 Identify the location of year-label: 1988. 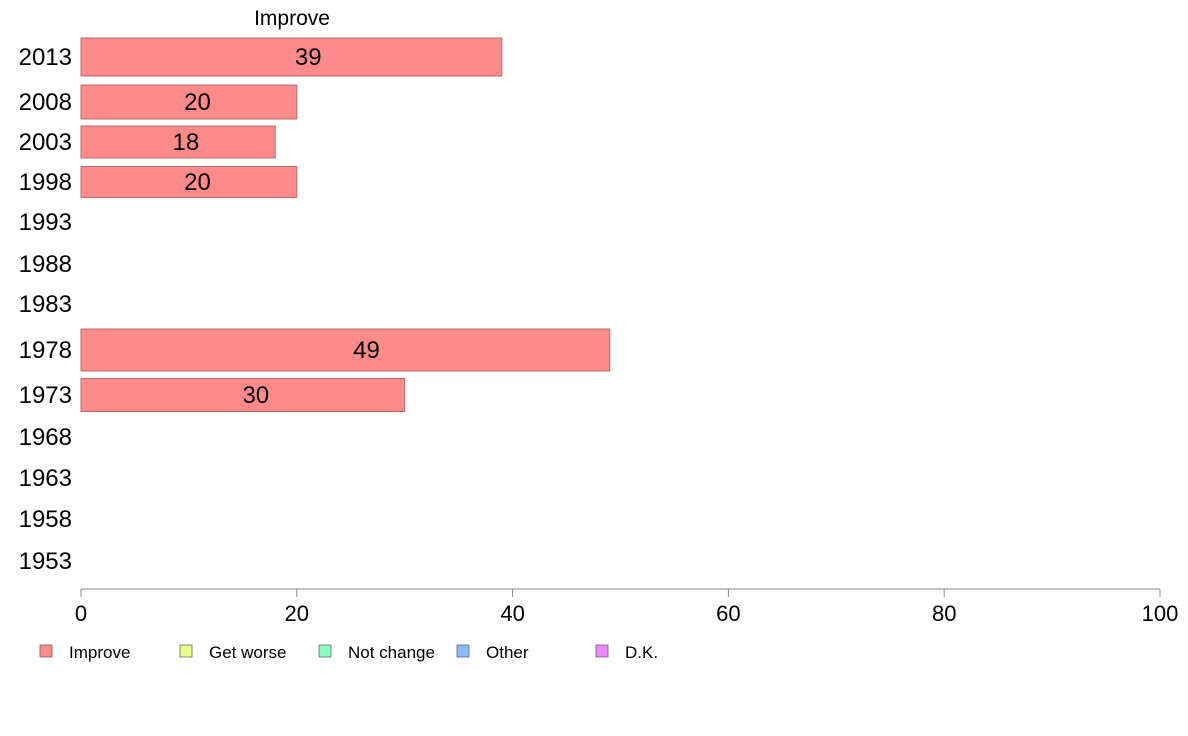
(45, 264).